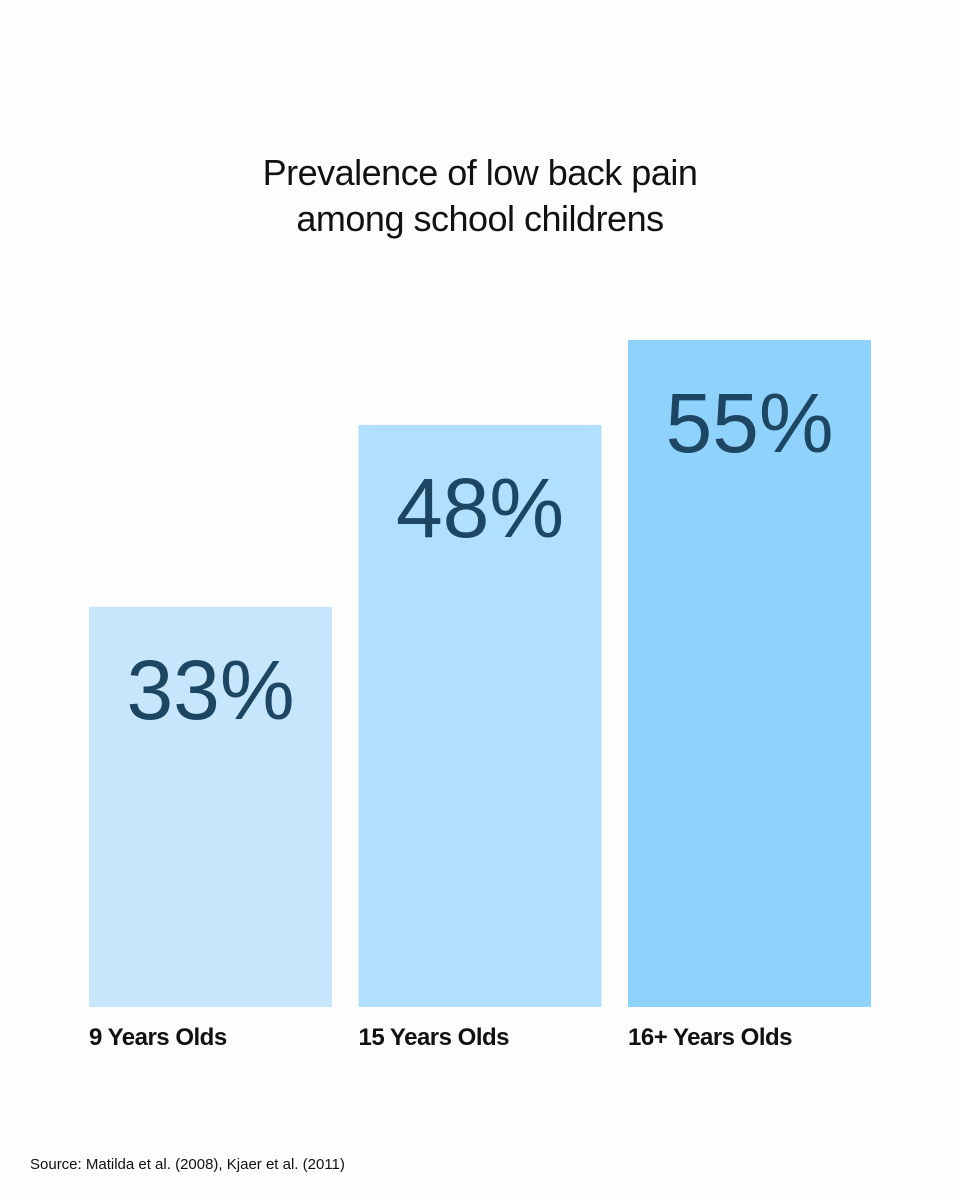 Image resolution: width=960 pixels, height=1200 pixels. I want to click on value-label: 55%, so click(749, 423).